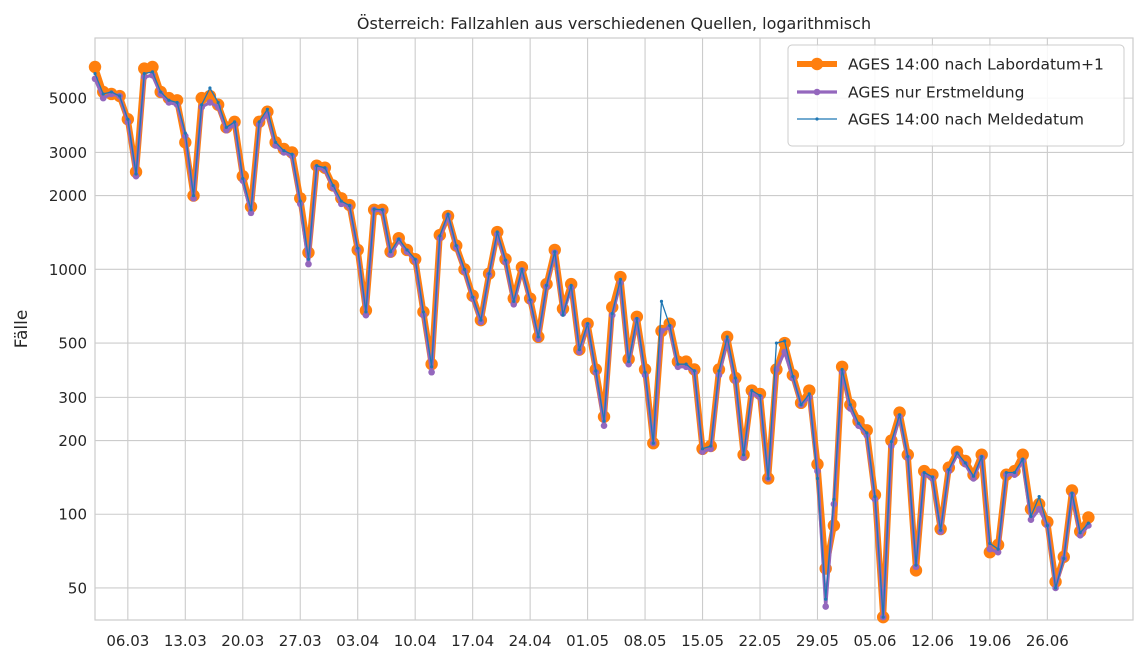 This screenshot has height=667, width=1147. I want to click on x-tick-label: 05.06, so click(874, 641).